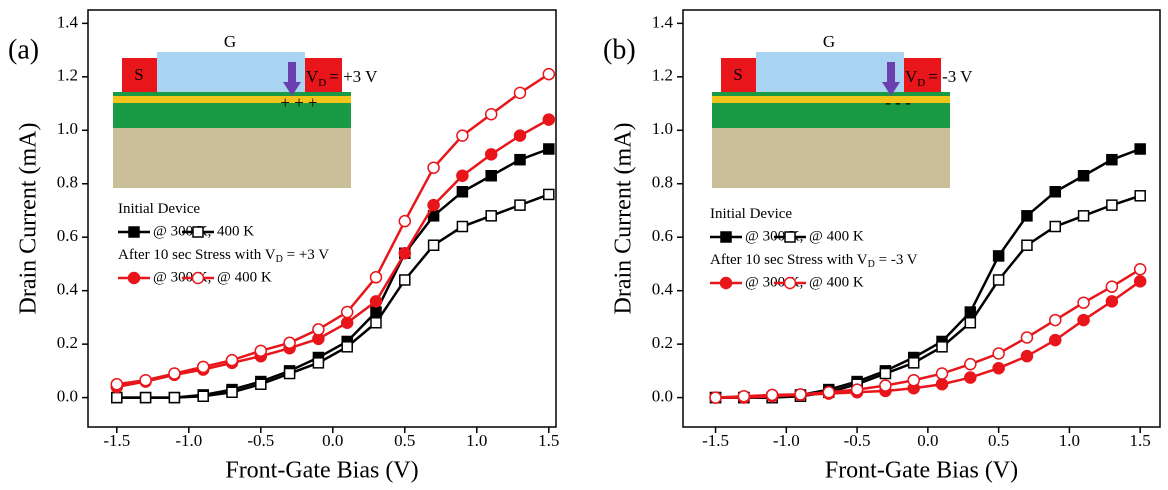  I want to click on legend-title-text: Initial Device, so click(751, 214).